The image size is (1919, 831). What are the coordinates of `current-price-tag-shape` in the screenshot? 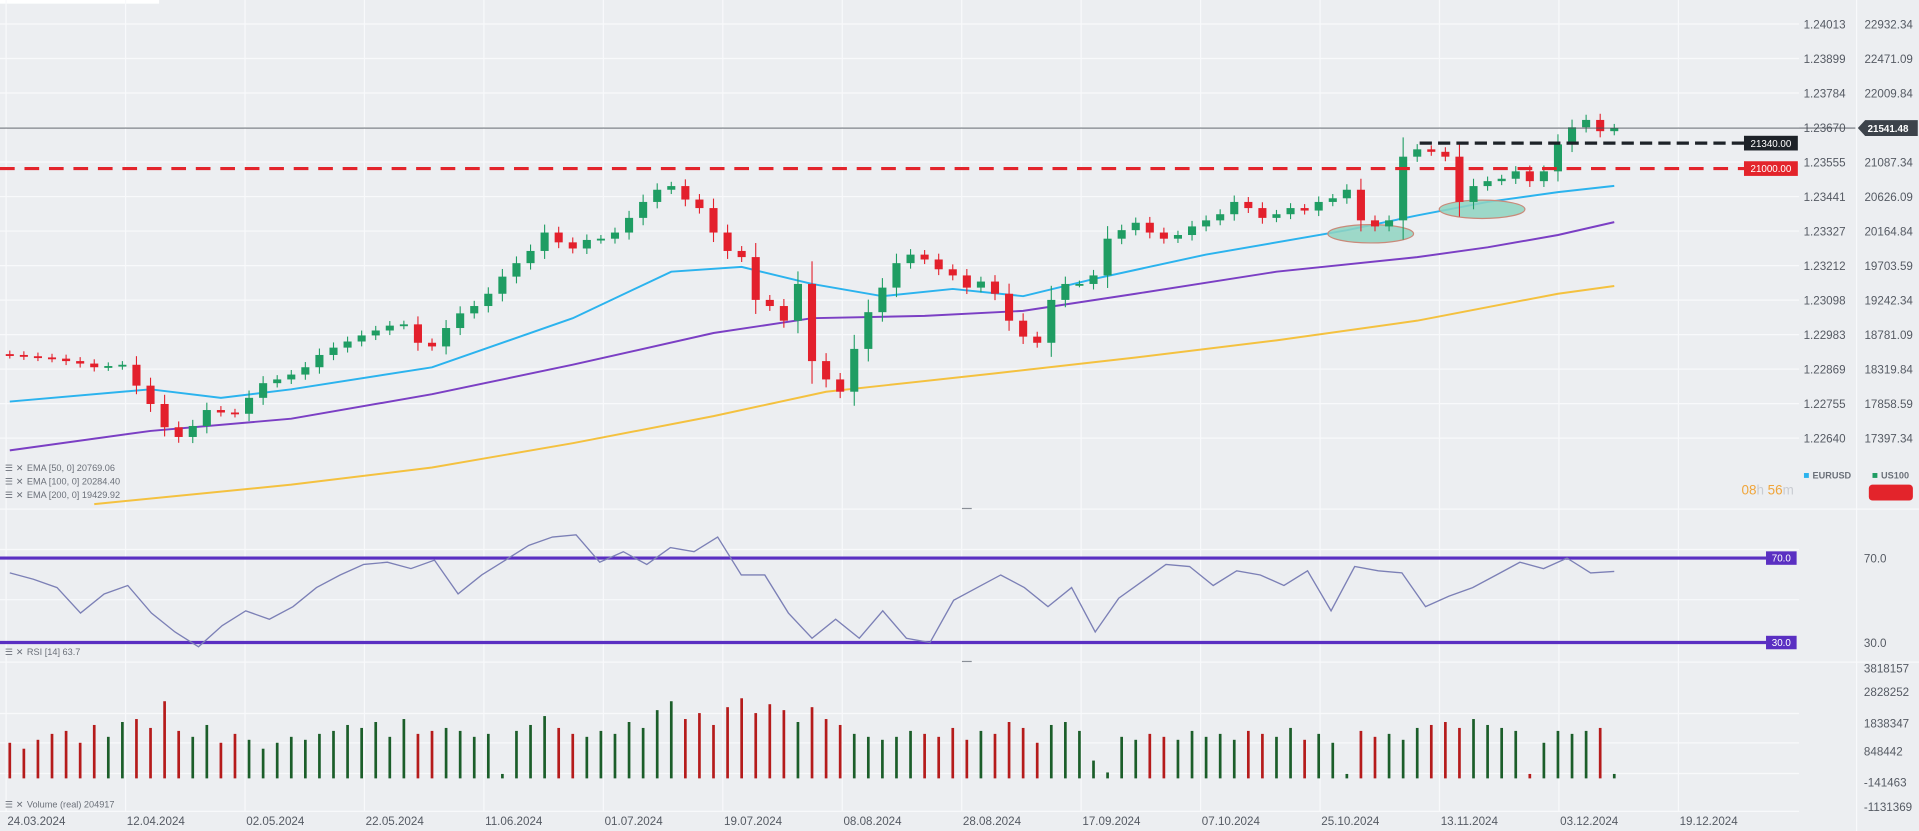 It's located at (1887, 128).